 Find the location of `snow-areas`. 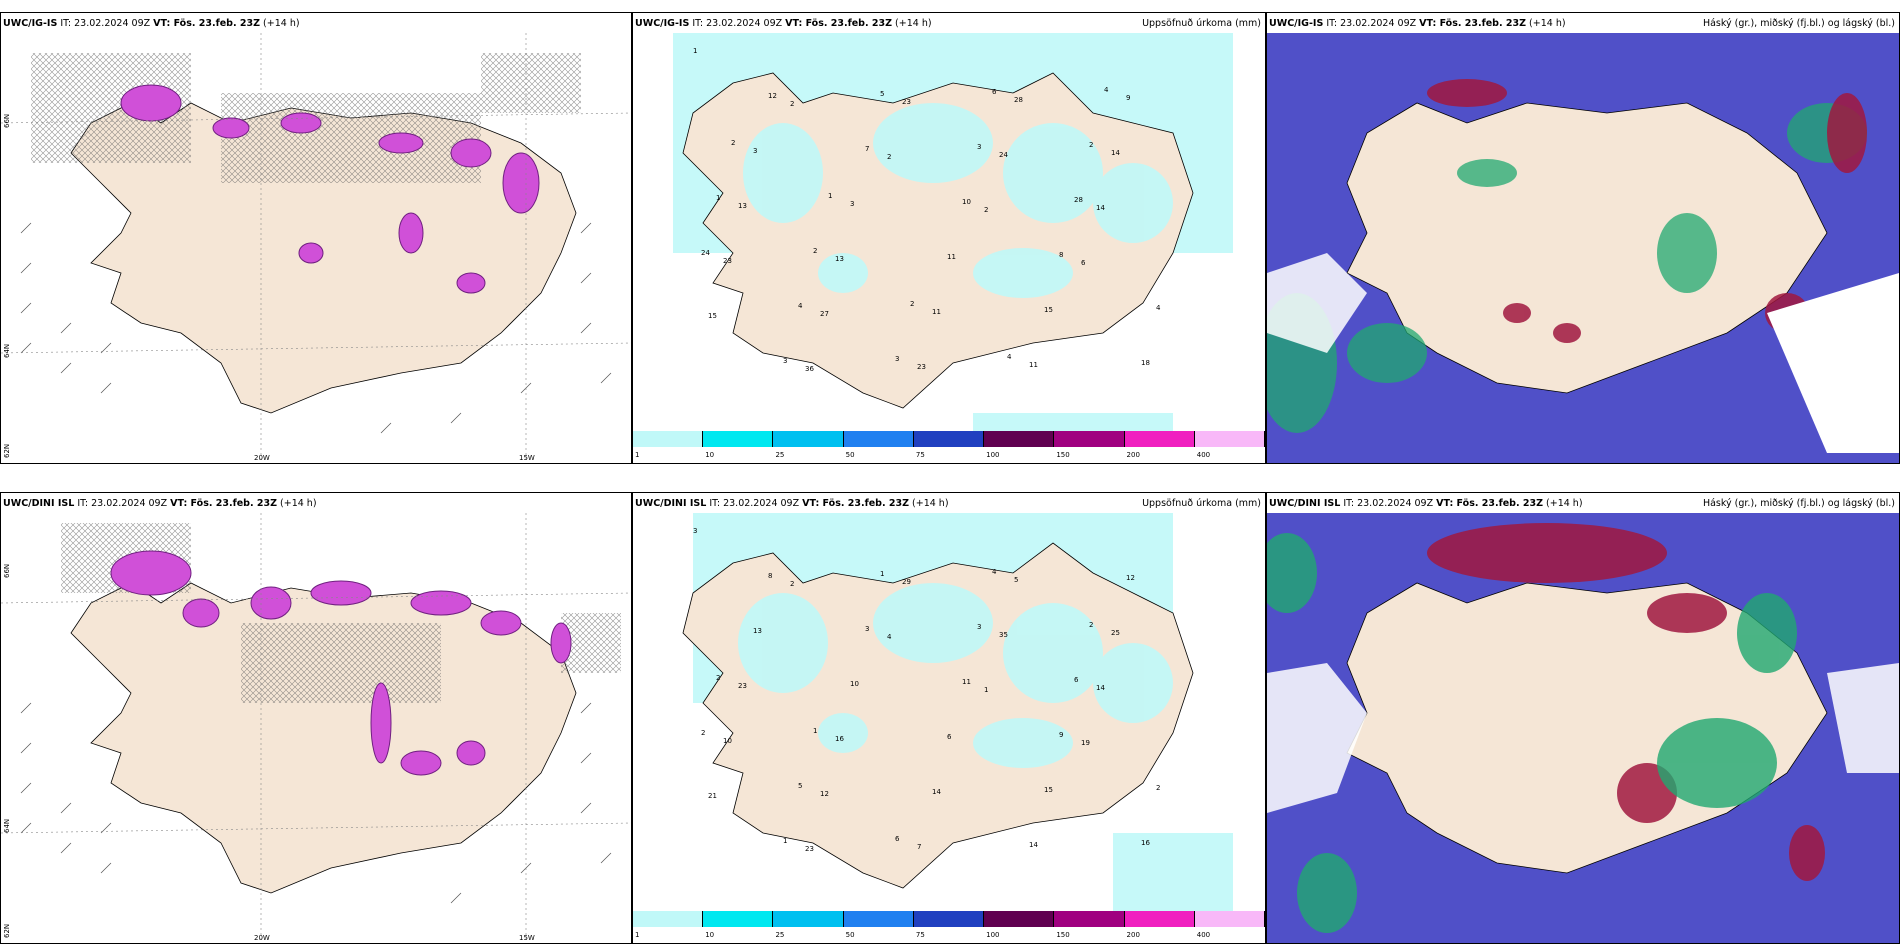

snow-areas is located at coordinates (341, 663).